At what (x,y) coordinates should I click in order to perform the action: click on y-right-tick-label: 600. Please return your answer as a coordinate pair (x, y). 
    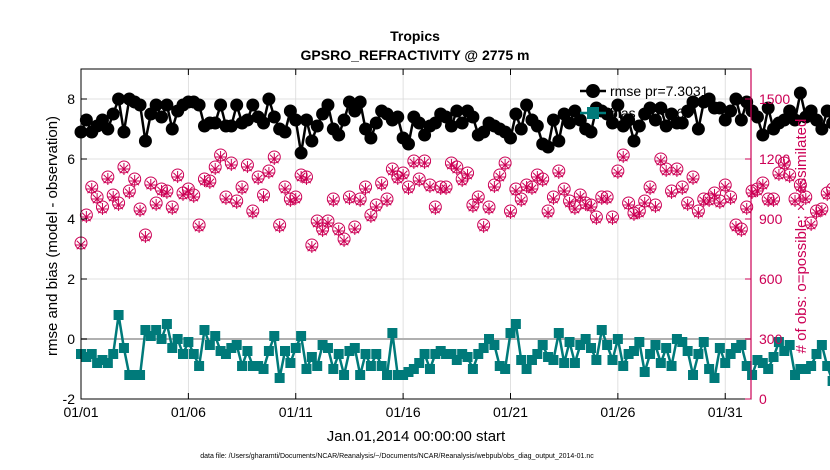
    Looking at the image, I should click on (771, 279).